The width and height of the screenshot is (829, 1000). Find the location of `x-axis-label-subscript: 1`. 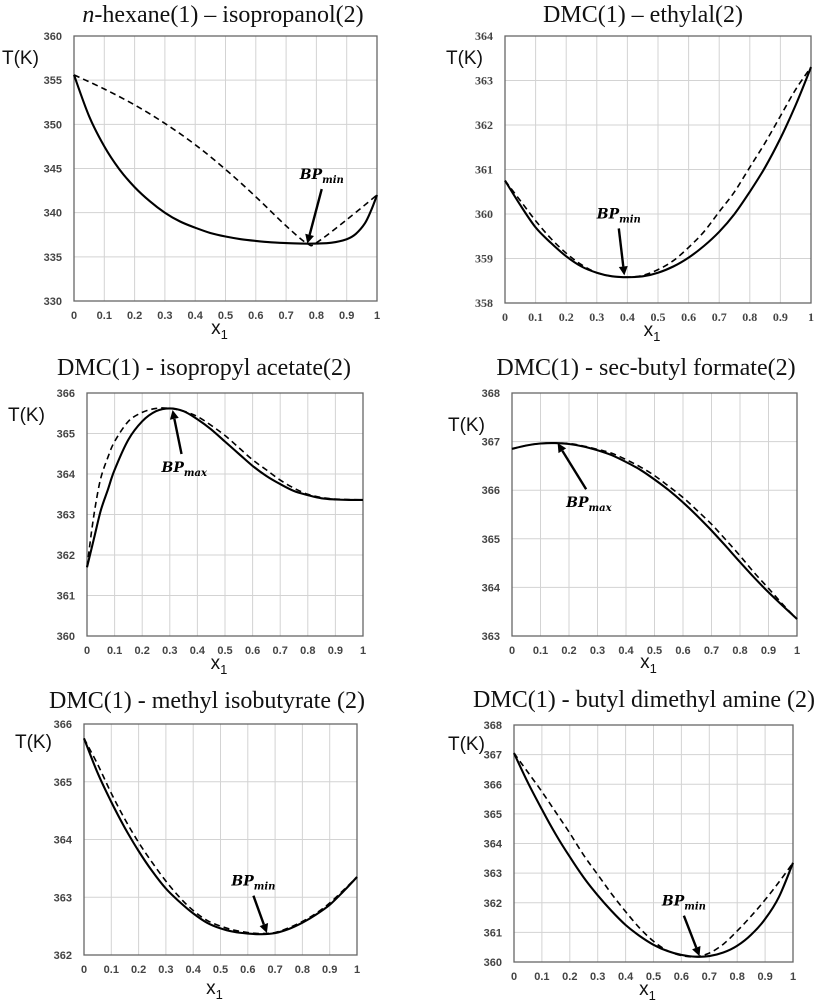

x-axis-label-subscript: 1 is located at coordinates (223, 669).